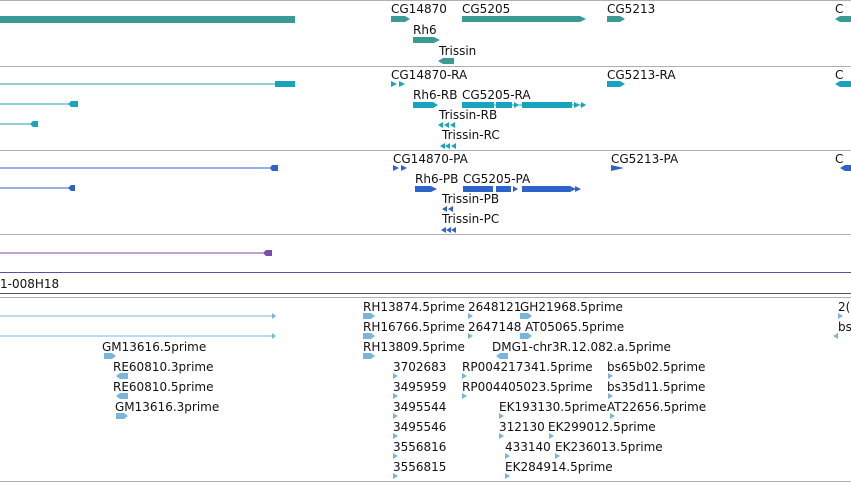 This screenshot has height=482, width=851. What do you see at coordinates (521, 19) in the screenshot?
I see `gene-bar-cg5205` at bounding box center [521, 19].